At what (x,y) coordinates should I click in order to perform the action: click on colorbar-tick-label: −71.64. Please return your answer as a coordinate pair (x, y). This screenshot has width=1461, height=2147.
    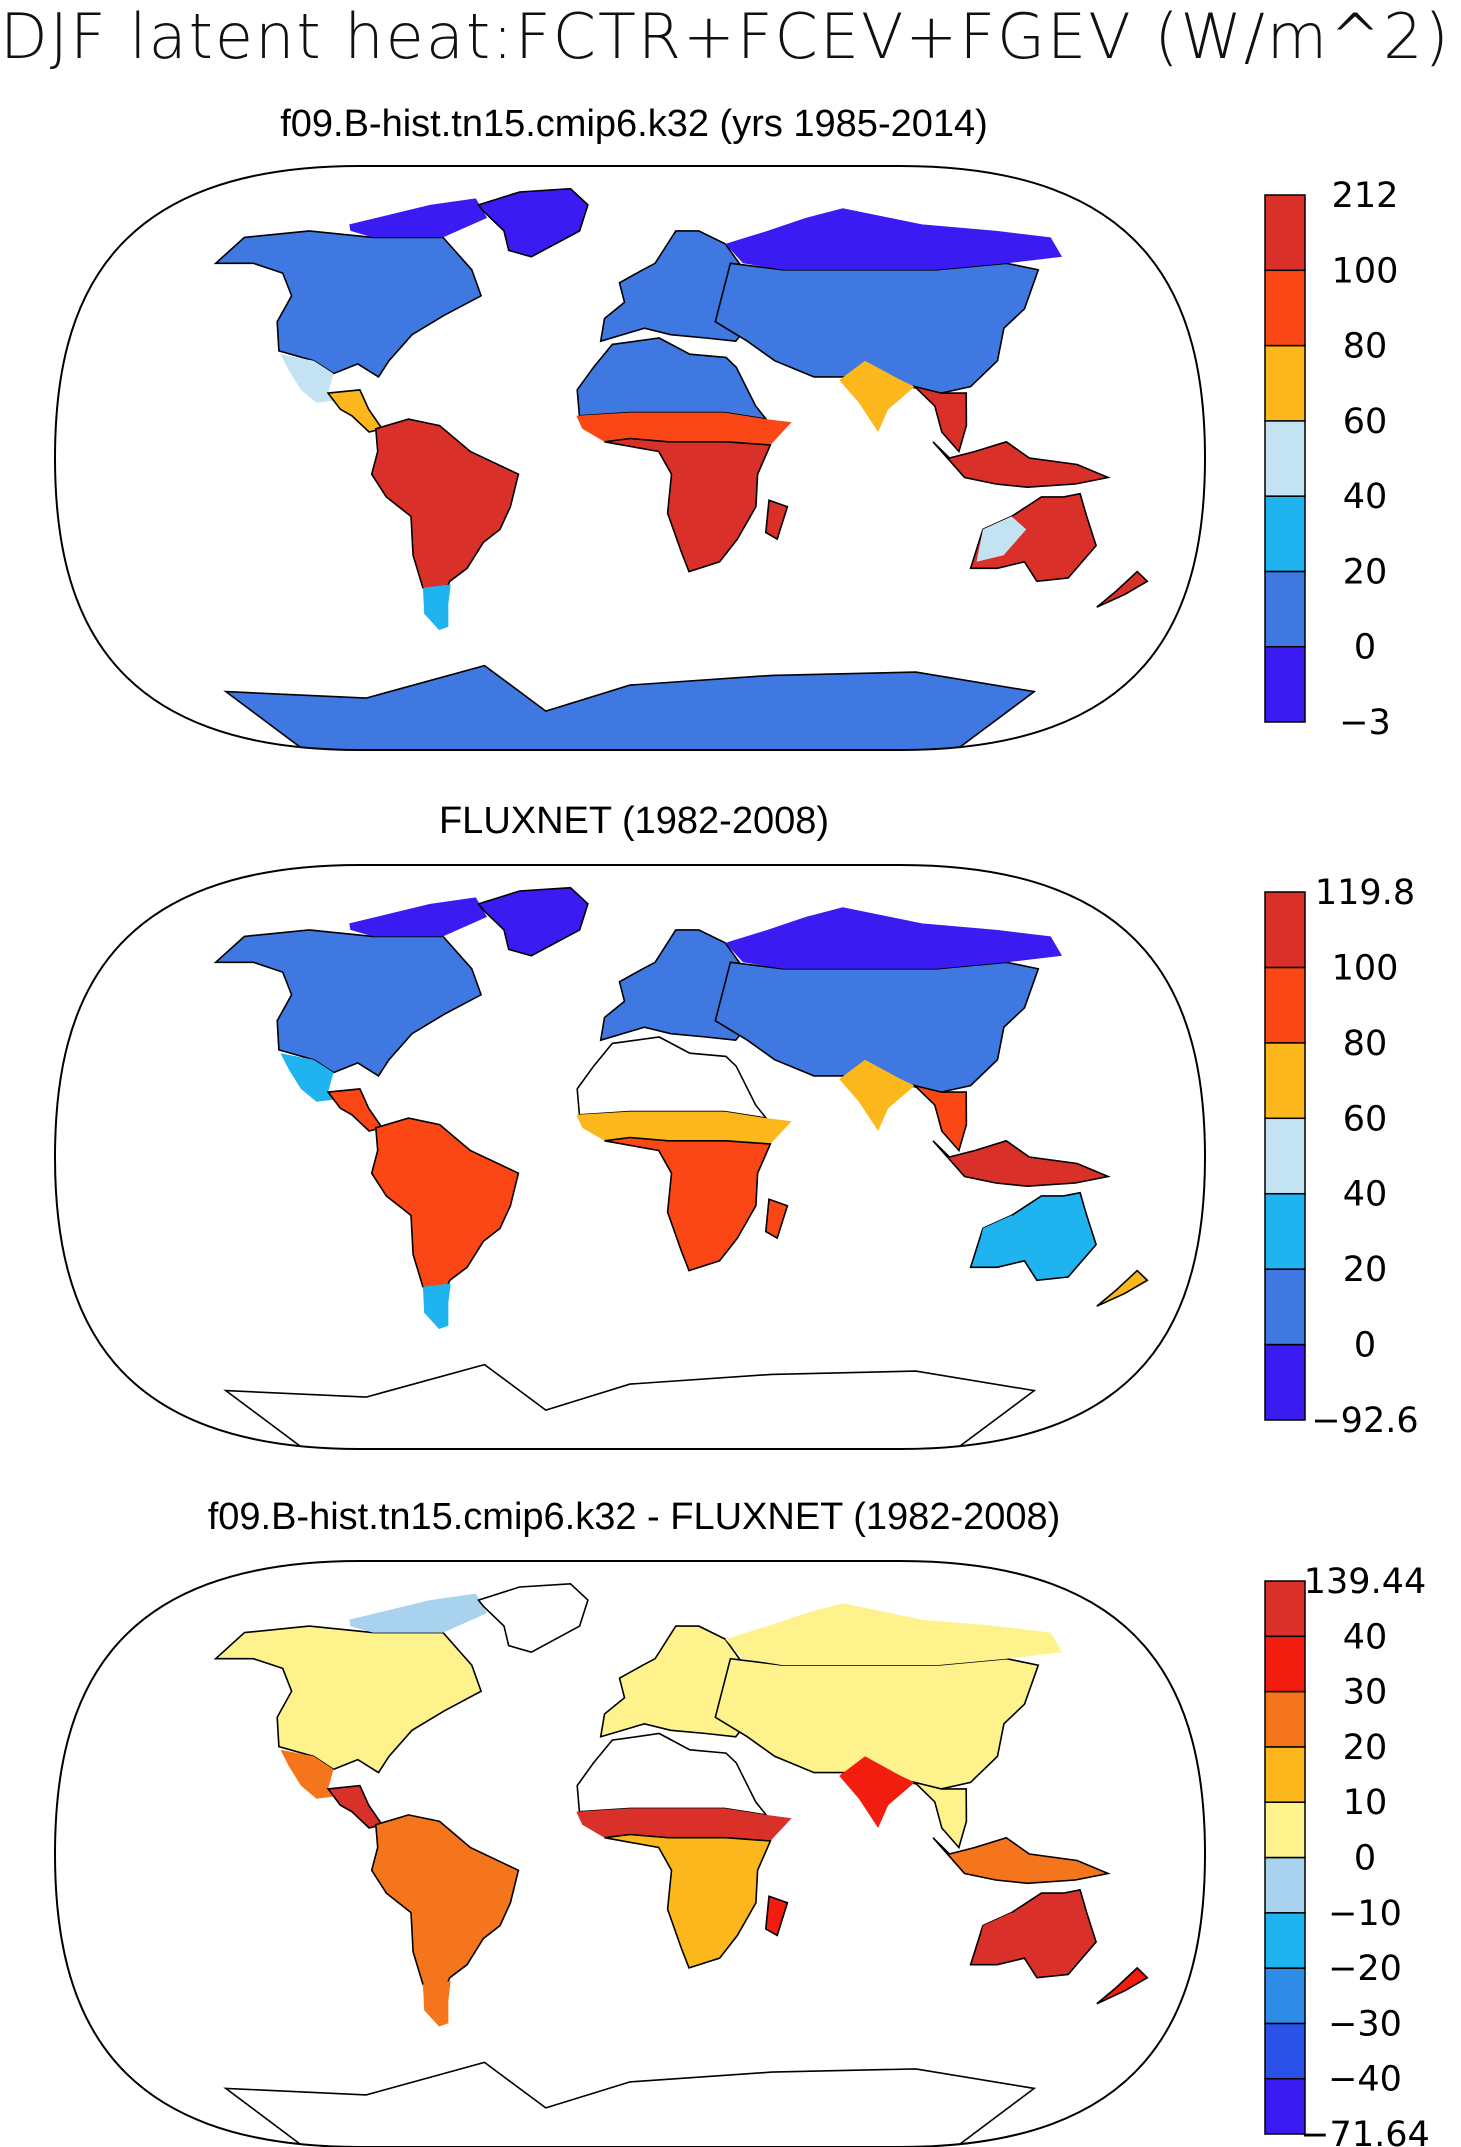
    Looking at the image, I should click on (1365, 2131).